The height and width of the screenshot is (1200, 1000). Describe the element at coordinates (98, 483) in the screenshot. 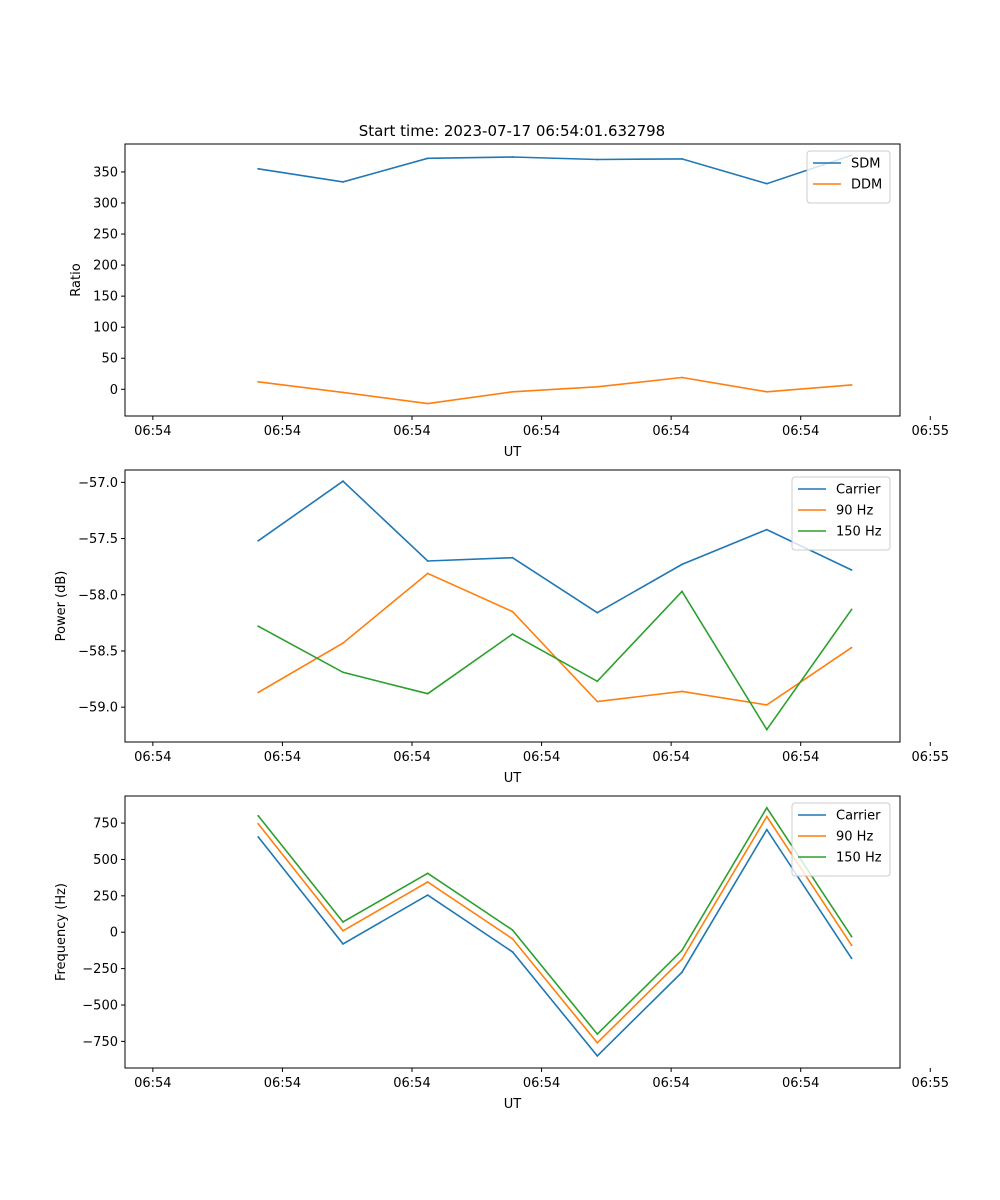

I see `y-tick-label: −57.0` at that location.